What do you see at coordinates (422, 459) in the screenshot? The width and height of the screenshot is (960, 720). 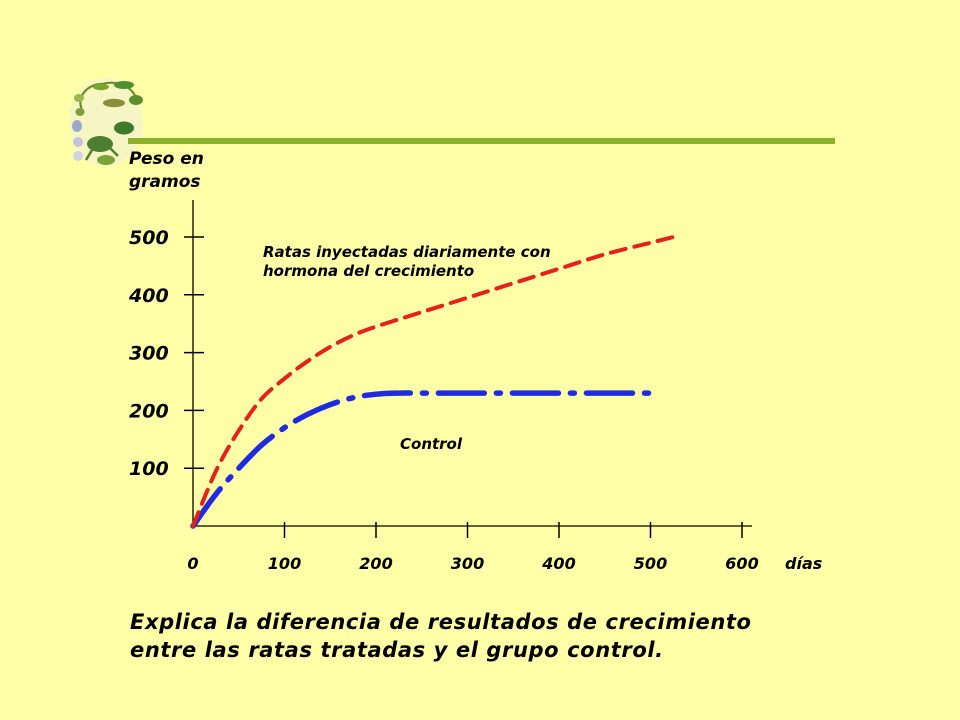 I see `control-series-line` at bounding box center [422, 459].